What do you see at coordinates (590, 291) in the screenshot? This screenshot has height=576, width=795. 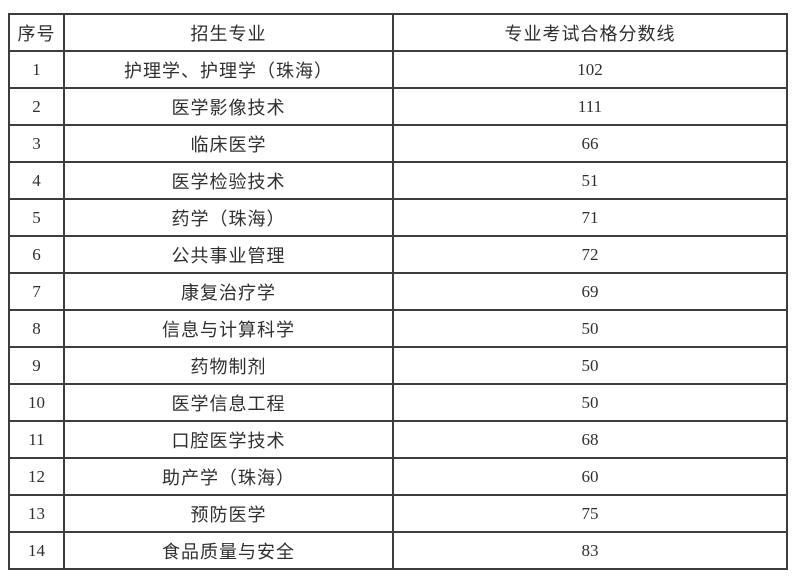 I see `score-cell: 69` at bounding box center [590, 291].